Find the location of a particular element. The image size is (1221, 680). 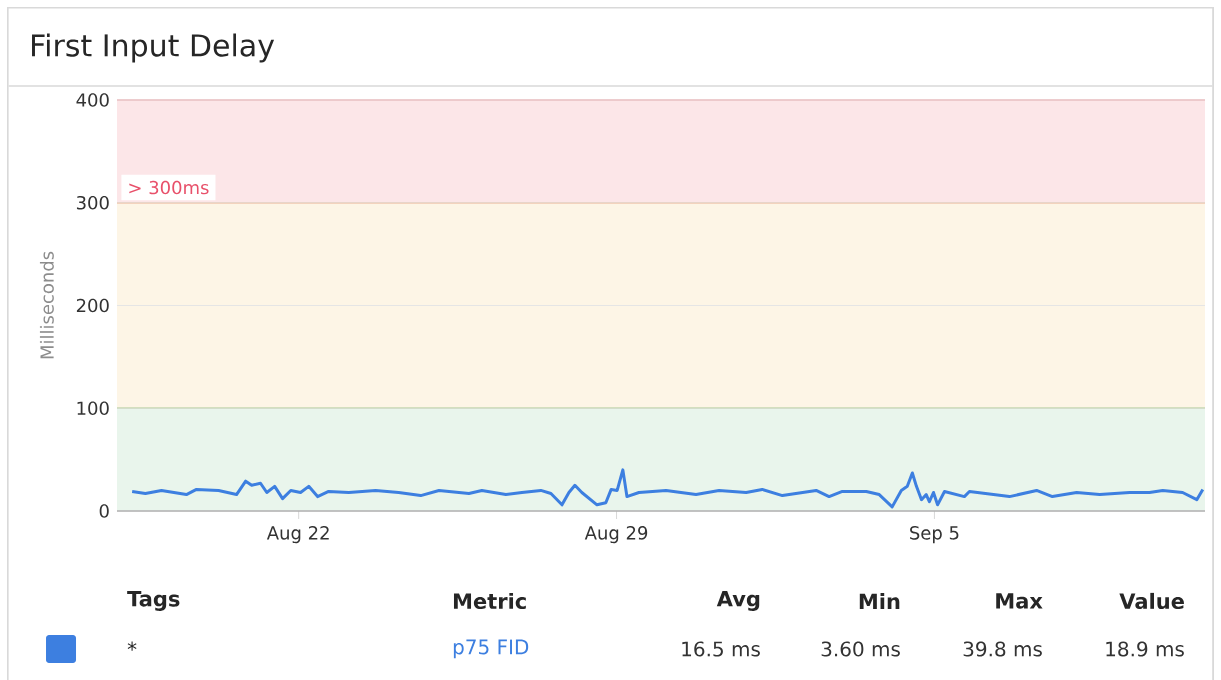

y-tick-label: 100 is located at coordinates (93, 408).